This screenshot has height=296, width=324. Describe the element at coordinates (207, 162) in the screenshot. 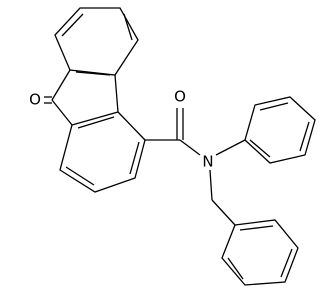

I see `atom-label: N` at that location.